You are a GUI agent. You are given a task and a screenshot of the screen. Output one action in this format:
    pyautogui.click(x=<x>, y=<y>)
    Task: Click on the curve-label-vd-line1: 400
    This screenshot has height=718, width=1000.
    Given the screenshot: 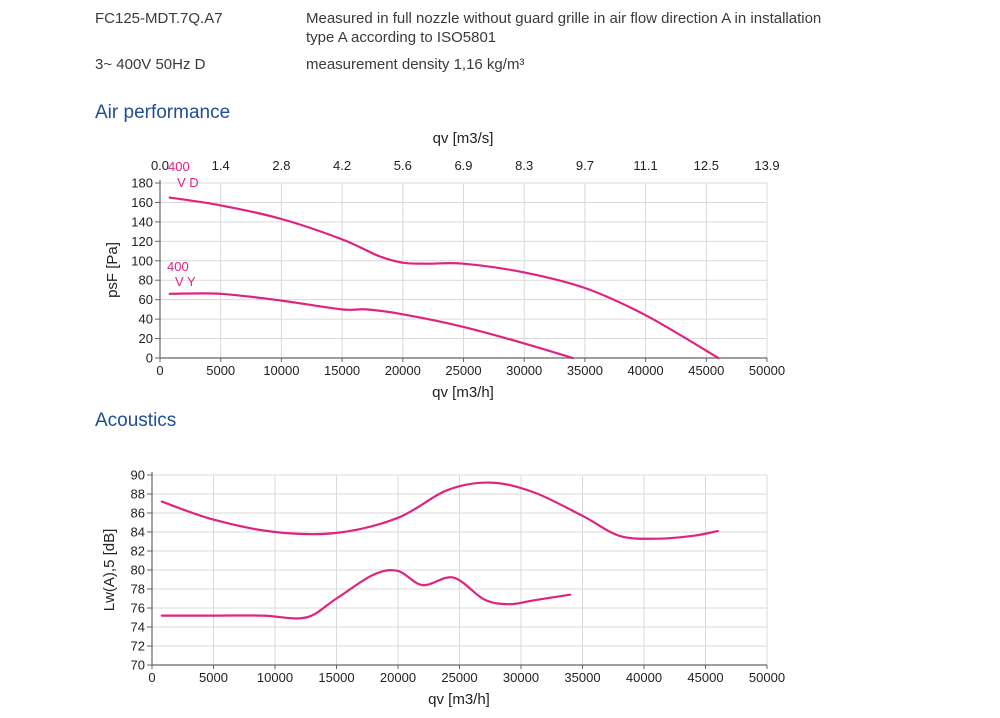 What is the action you would take?
    pyautogui.click(x=179, y=166)
    